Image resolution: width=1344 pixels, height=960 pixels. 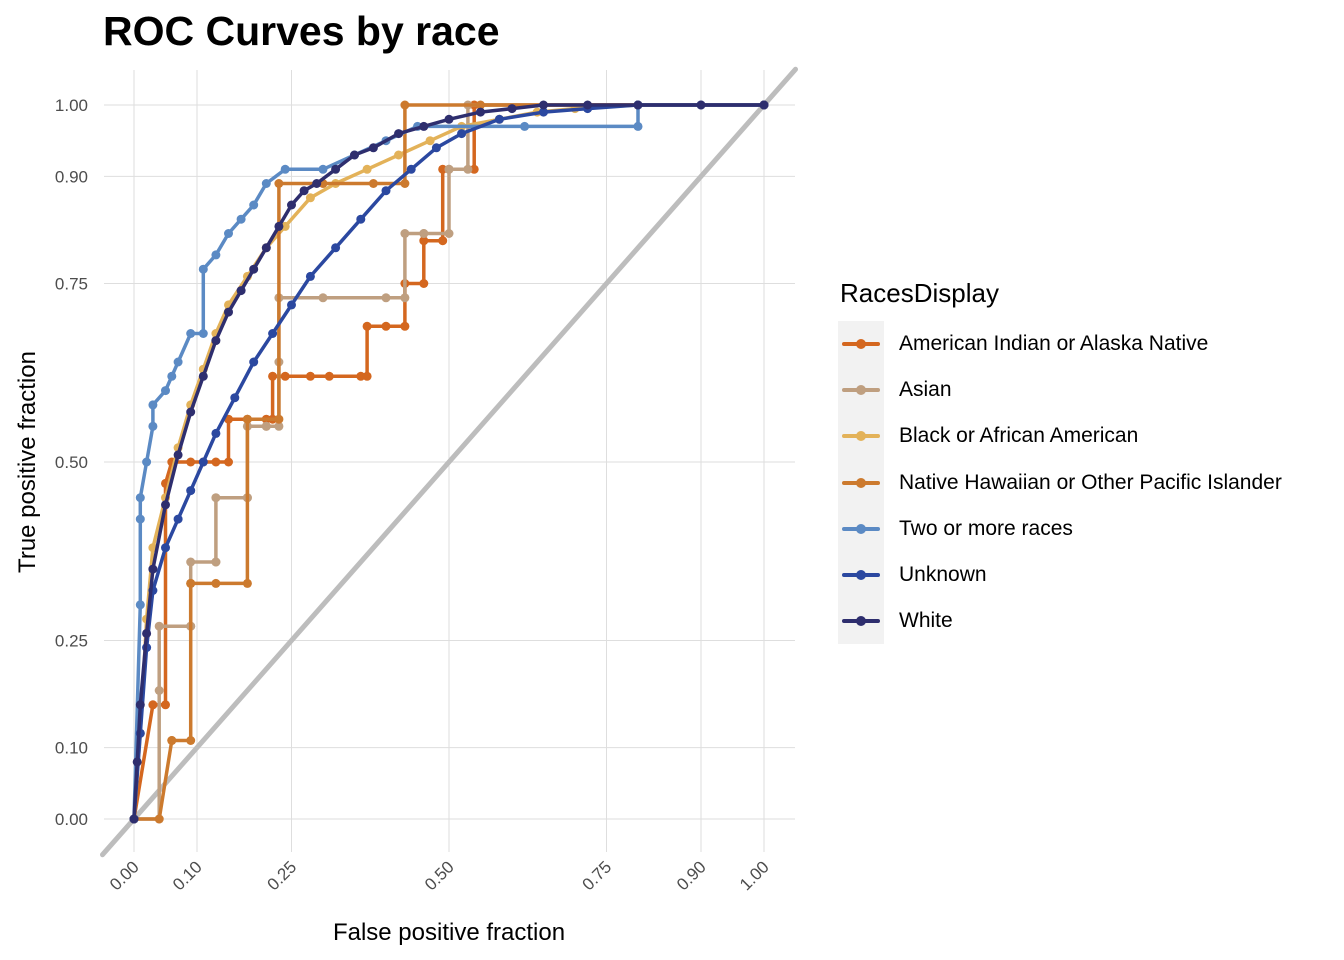 What do you see at coordinates (71, 176) in the screenshot?
I see `y-tick-label: 0.90` at bounding box center [71, 176].